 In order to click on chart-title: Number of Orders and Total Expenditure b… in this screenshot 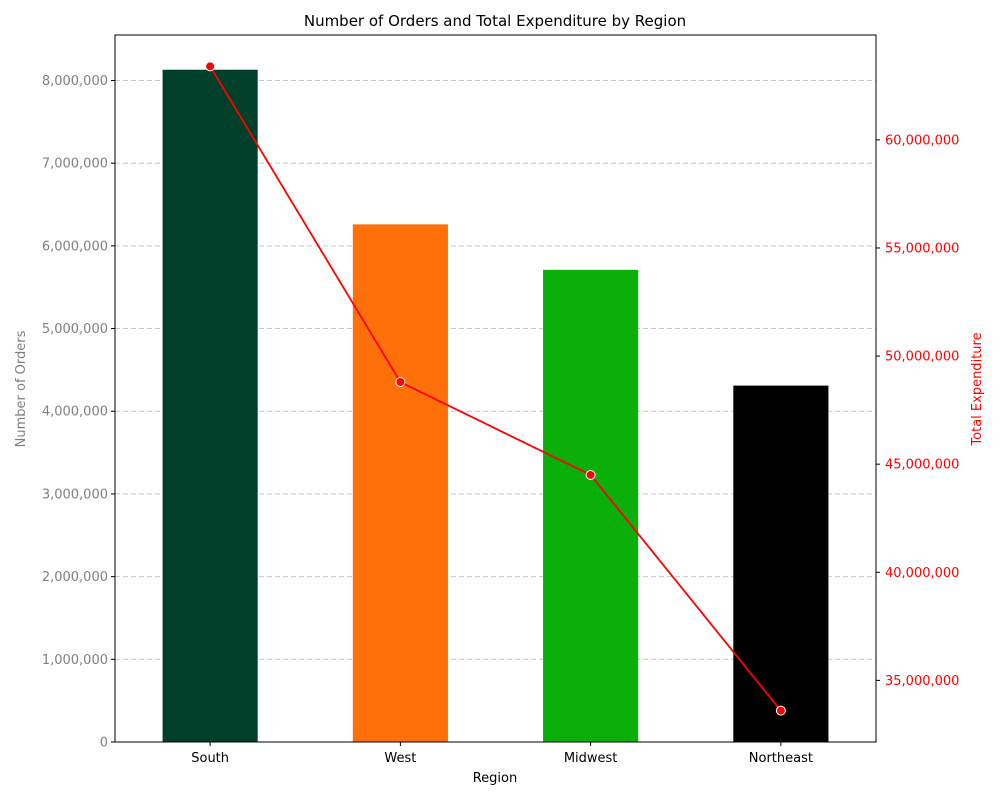, I will do `click(495, 21)`.